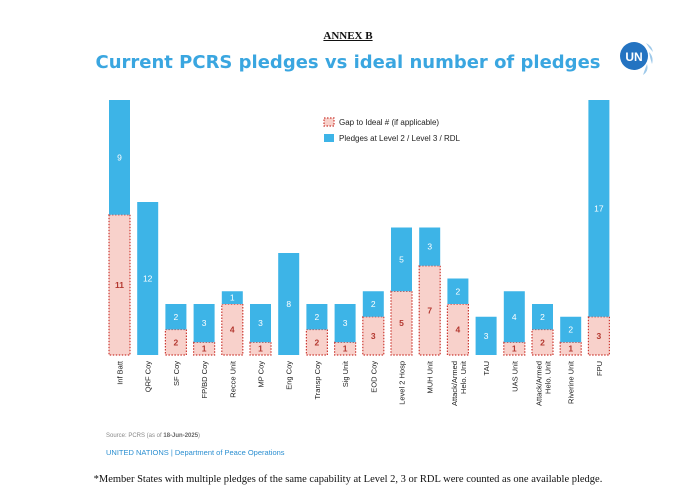 This screenshot has height=496, width=696. What do you see at coordinates (348, 36) in the screenshot?
I see `annex-label: ANNEX B` at bounding box center [348, 36].